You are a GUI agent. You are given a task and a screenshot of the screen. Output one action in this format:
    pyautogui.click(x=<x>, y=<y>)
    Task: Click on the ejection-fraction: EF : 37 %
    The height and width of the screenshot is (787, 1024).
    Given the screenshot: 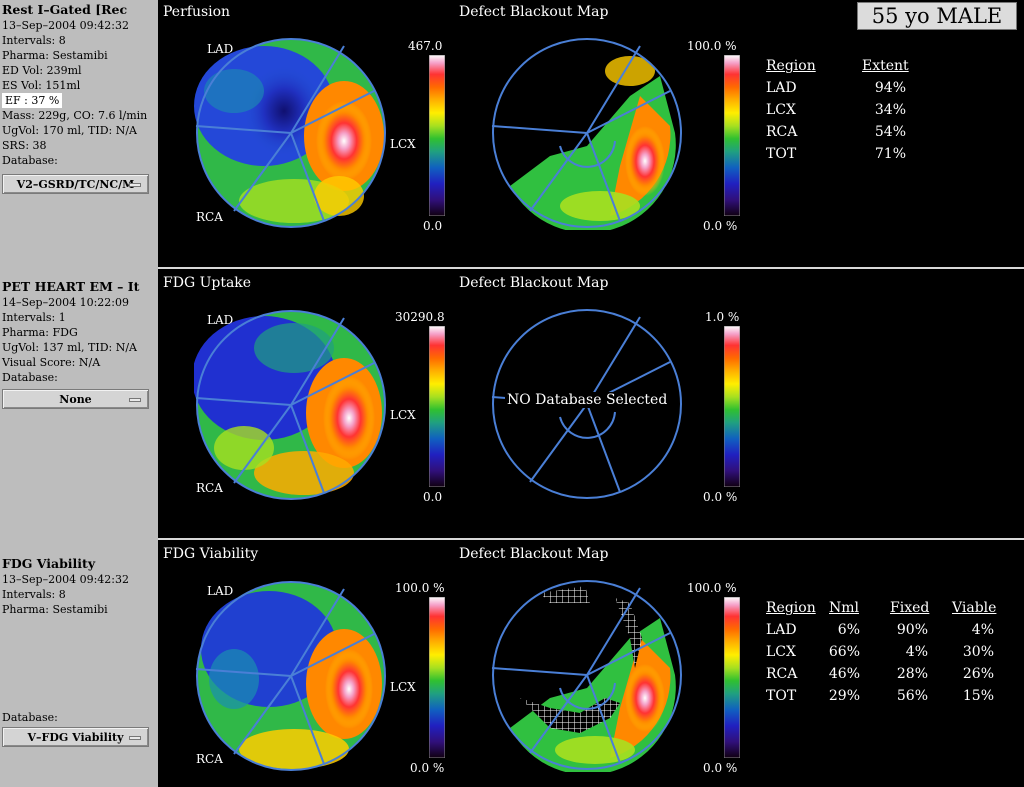 What is the action you would take?
    pyautogui.click(x=32, y=100)
    